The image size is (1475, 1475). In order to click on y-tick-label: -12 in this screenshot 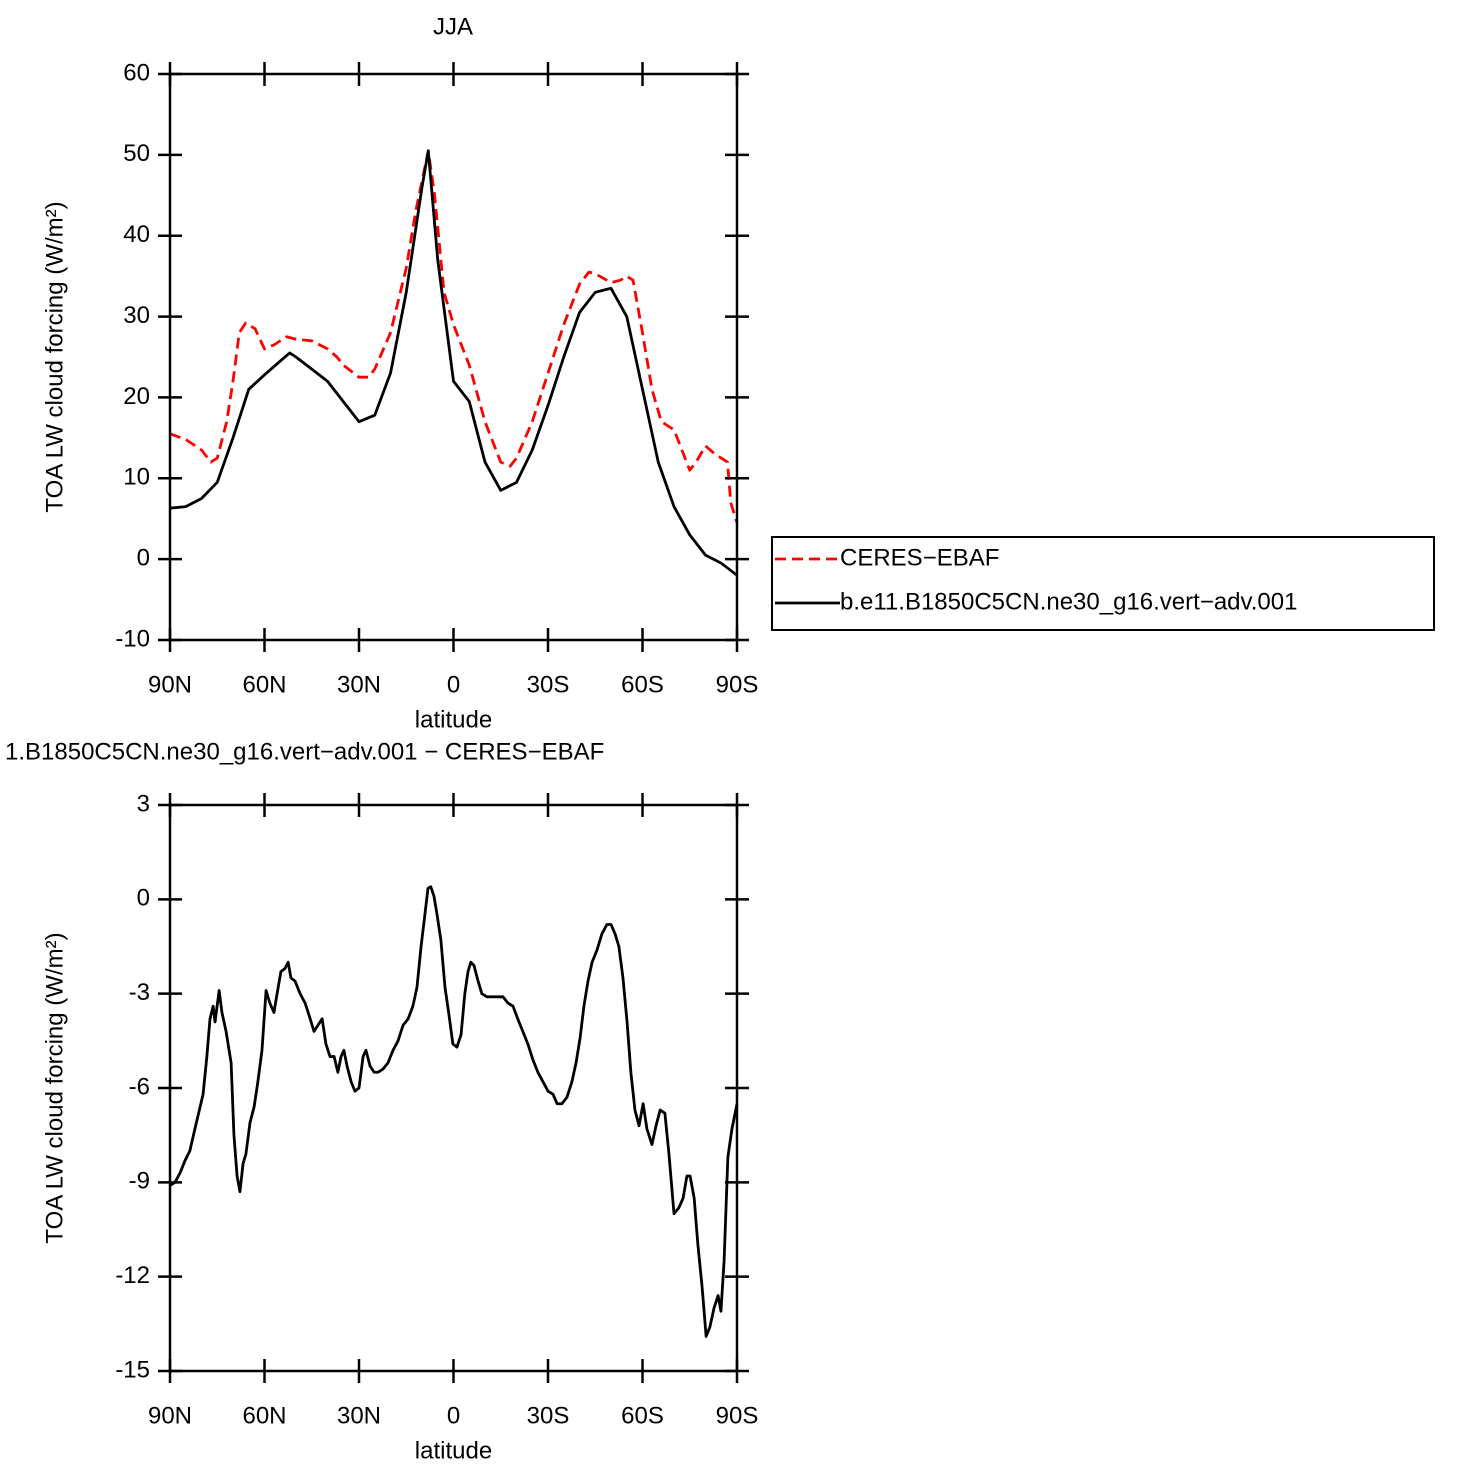, I will do `click(132, 1275)`.